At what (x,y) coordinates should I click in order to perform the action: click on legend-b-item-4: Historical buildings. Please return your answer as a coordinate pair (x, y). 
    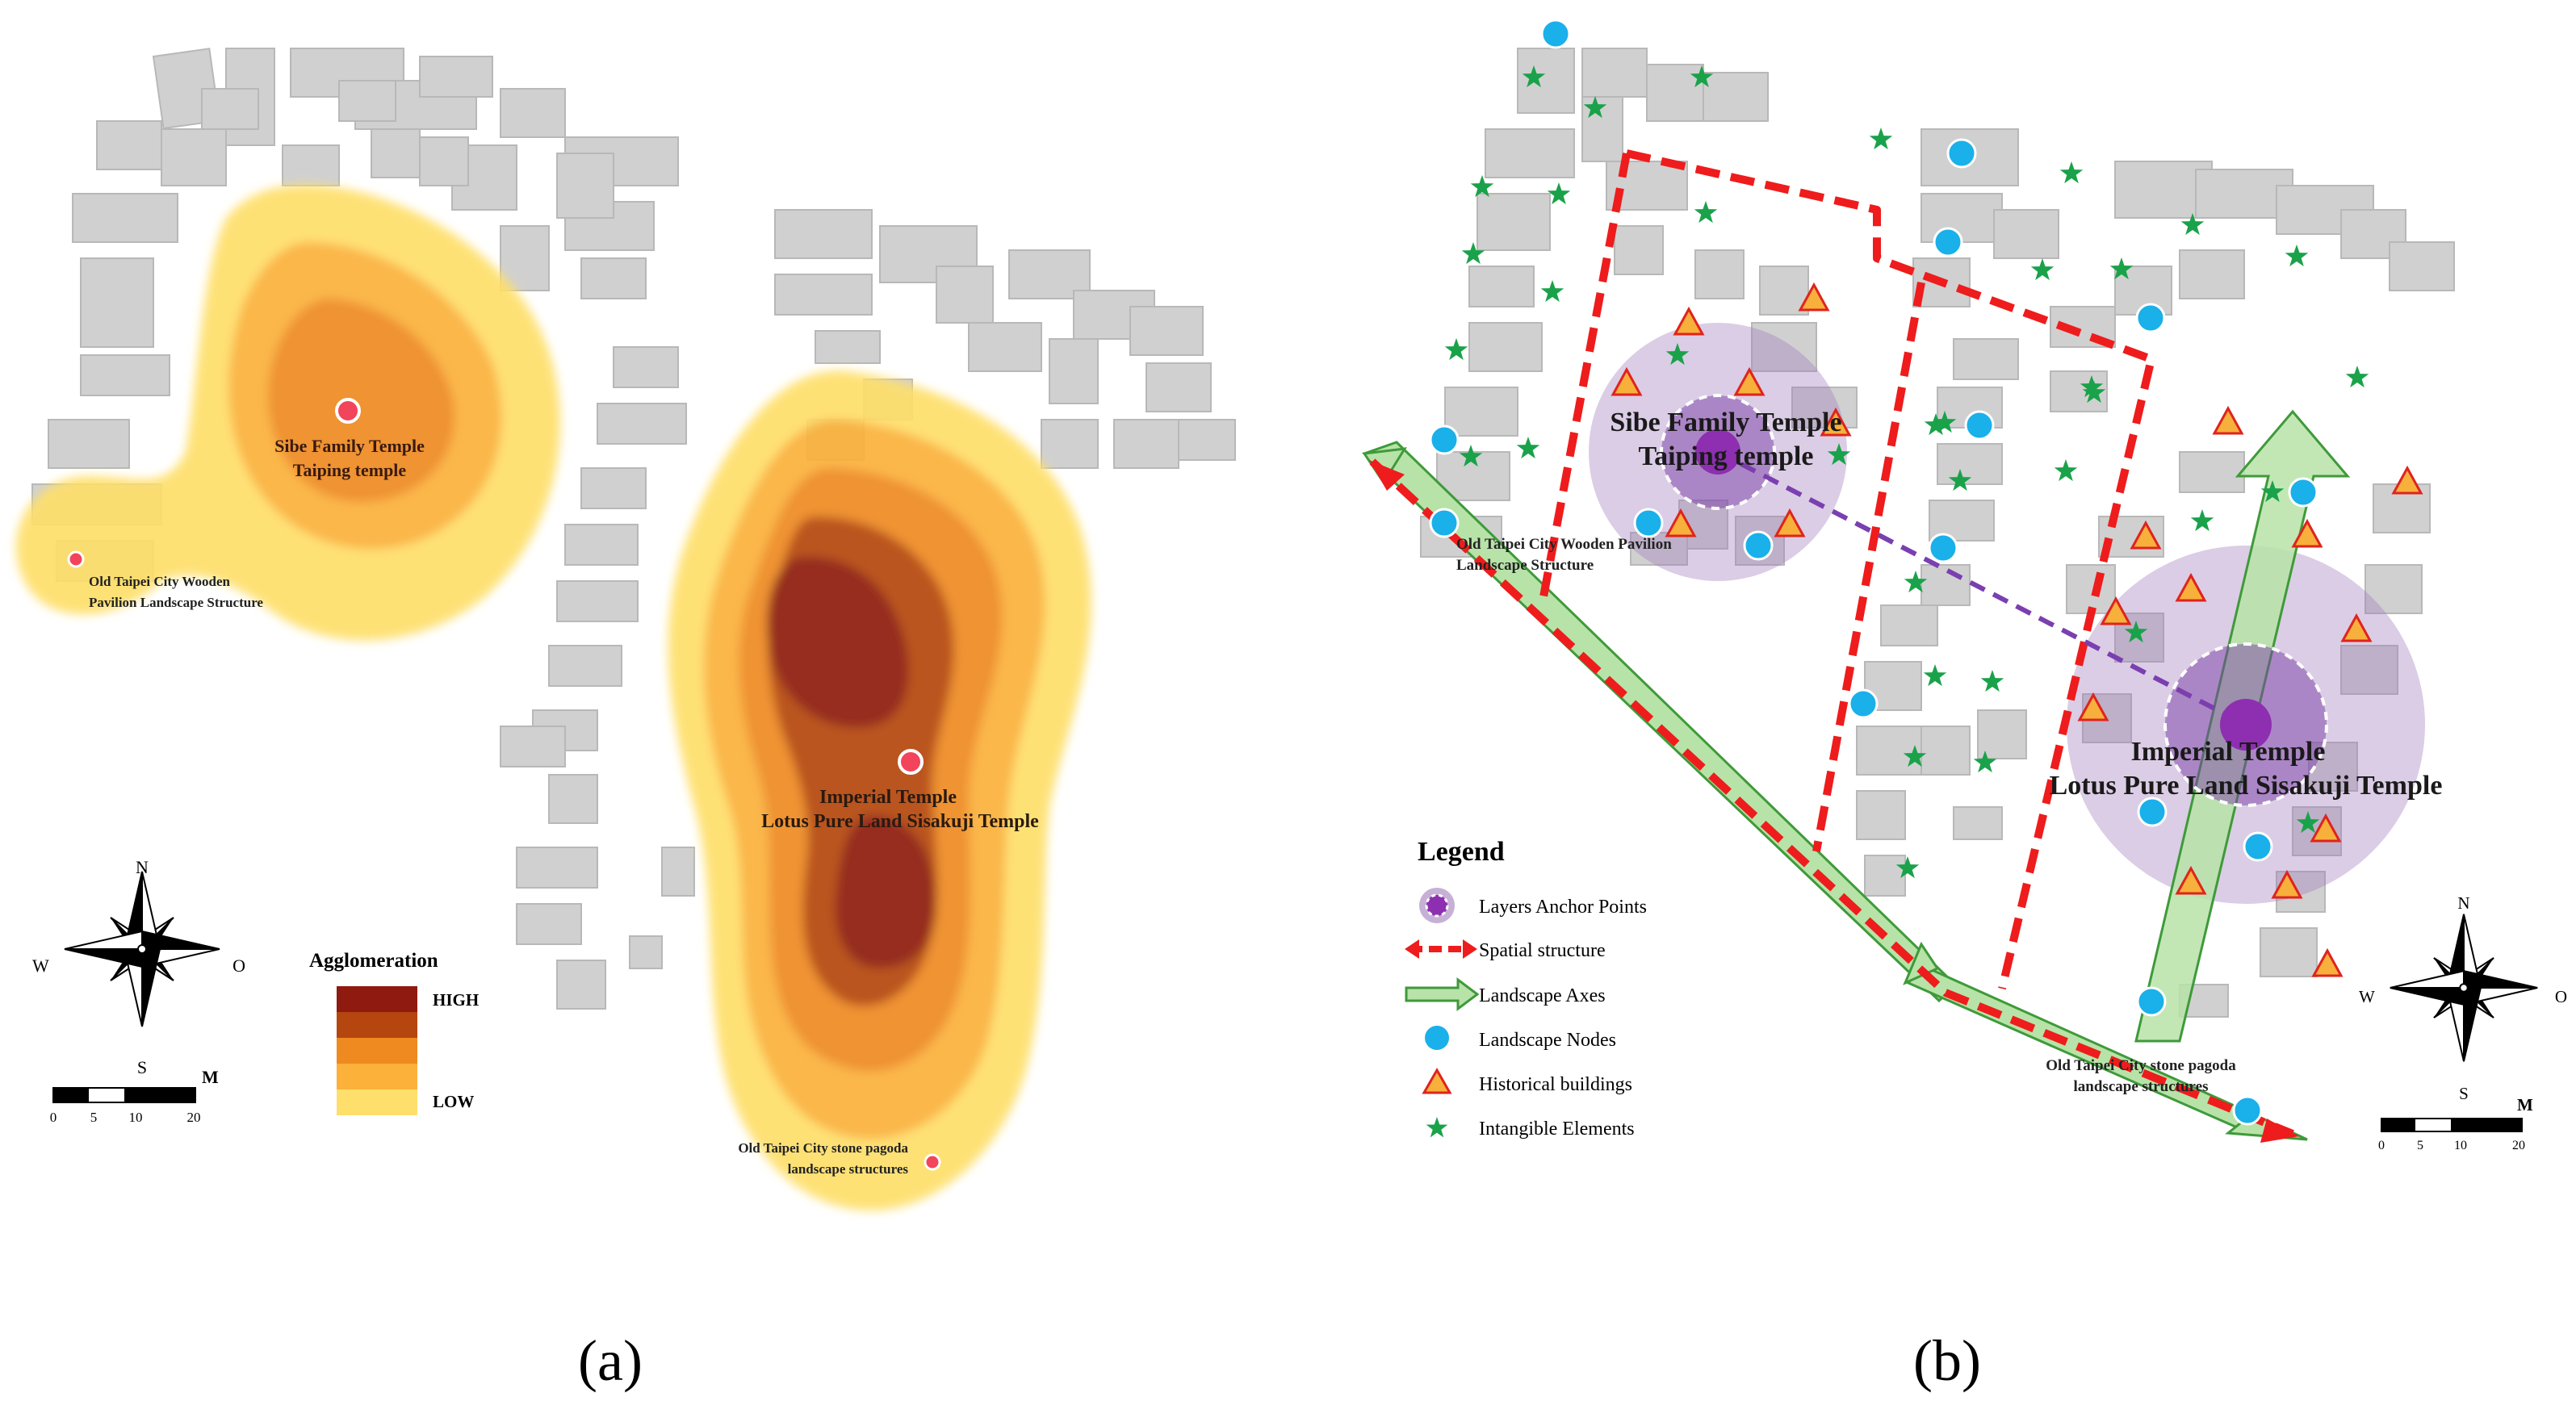
    Looking at the image, I should click on (1556, 1085).